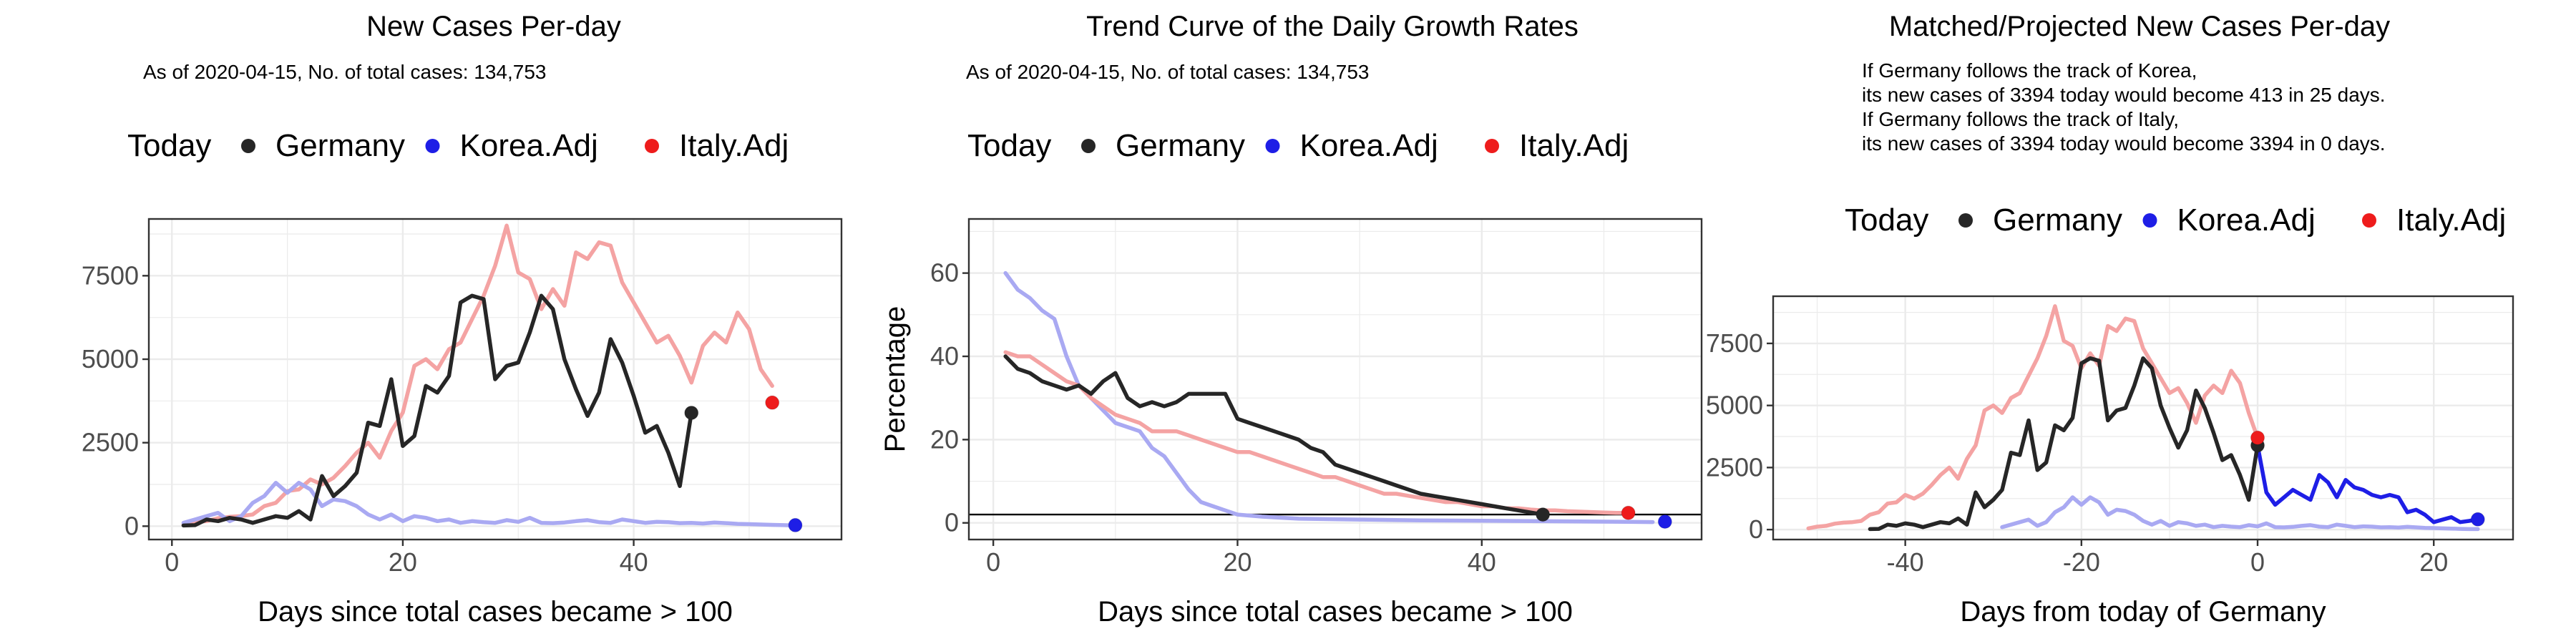 The image size is (2576, 644). I want to click on chart-subtitle-line: If Germany follows the track of Korea,, so click(2029, 70).